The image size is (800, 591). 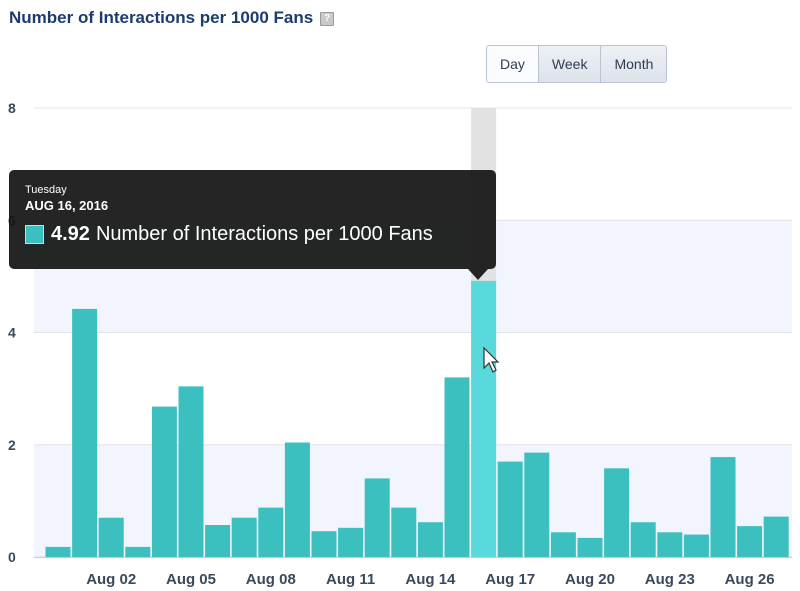 I want to click on mouse-cursor-icon, so click(x=491, y=359).